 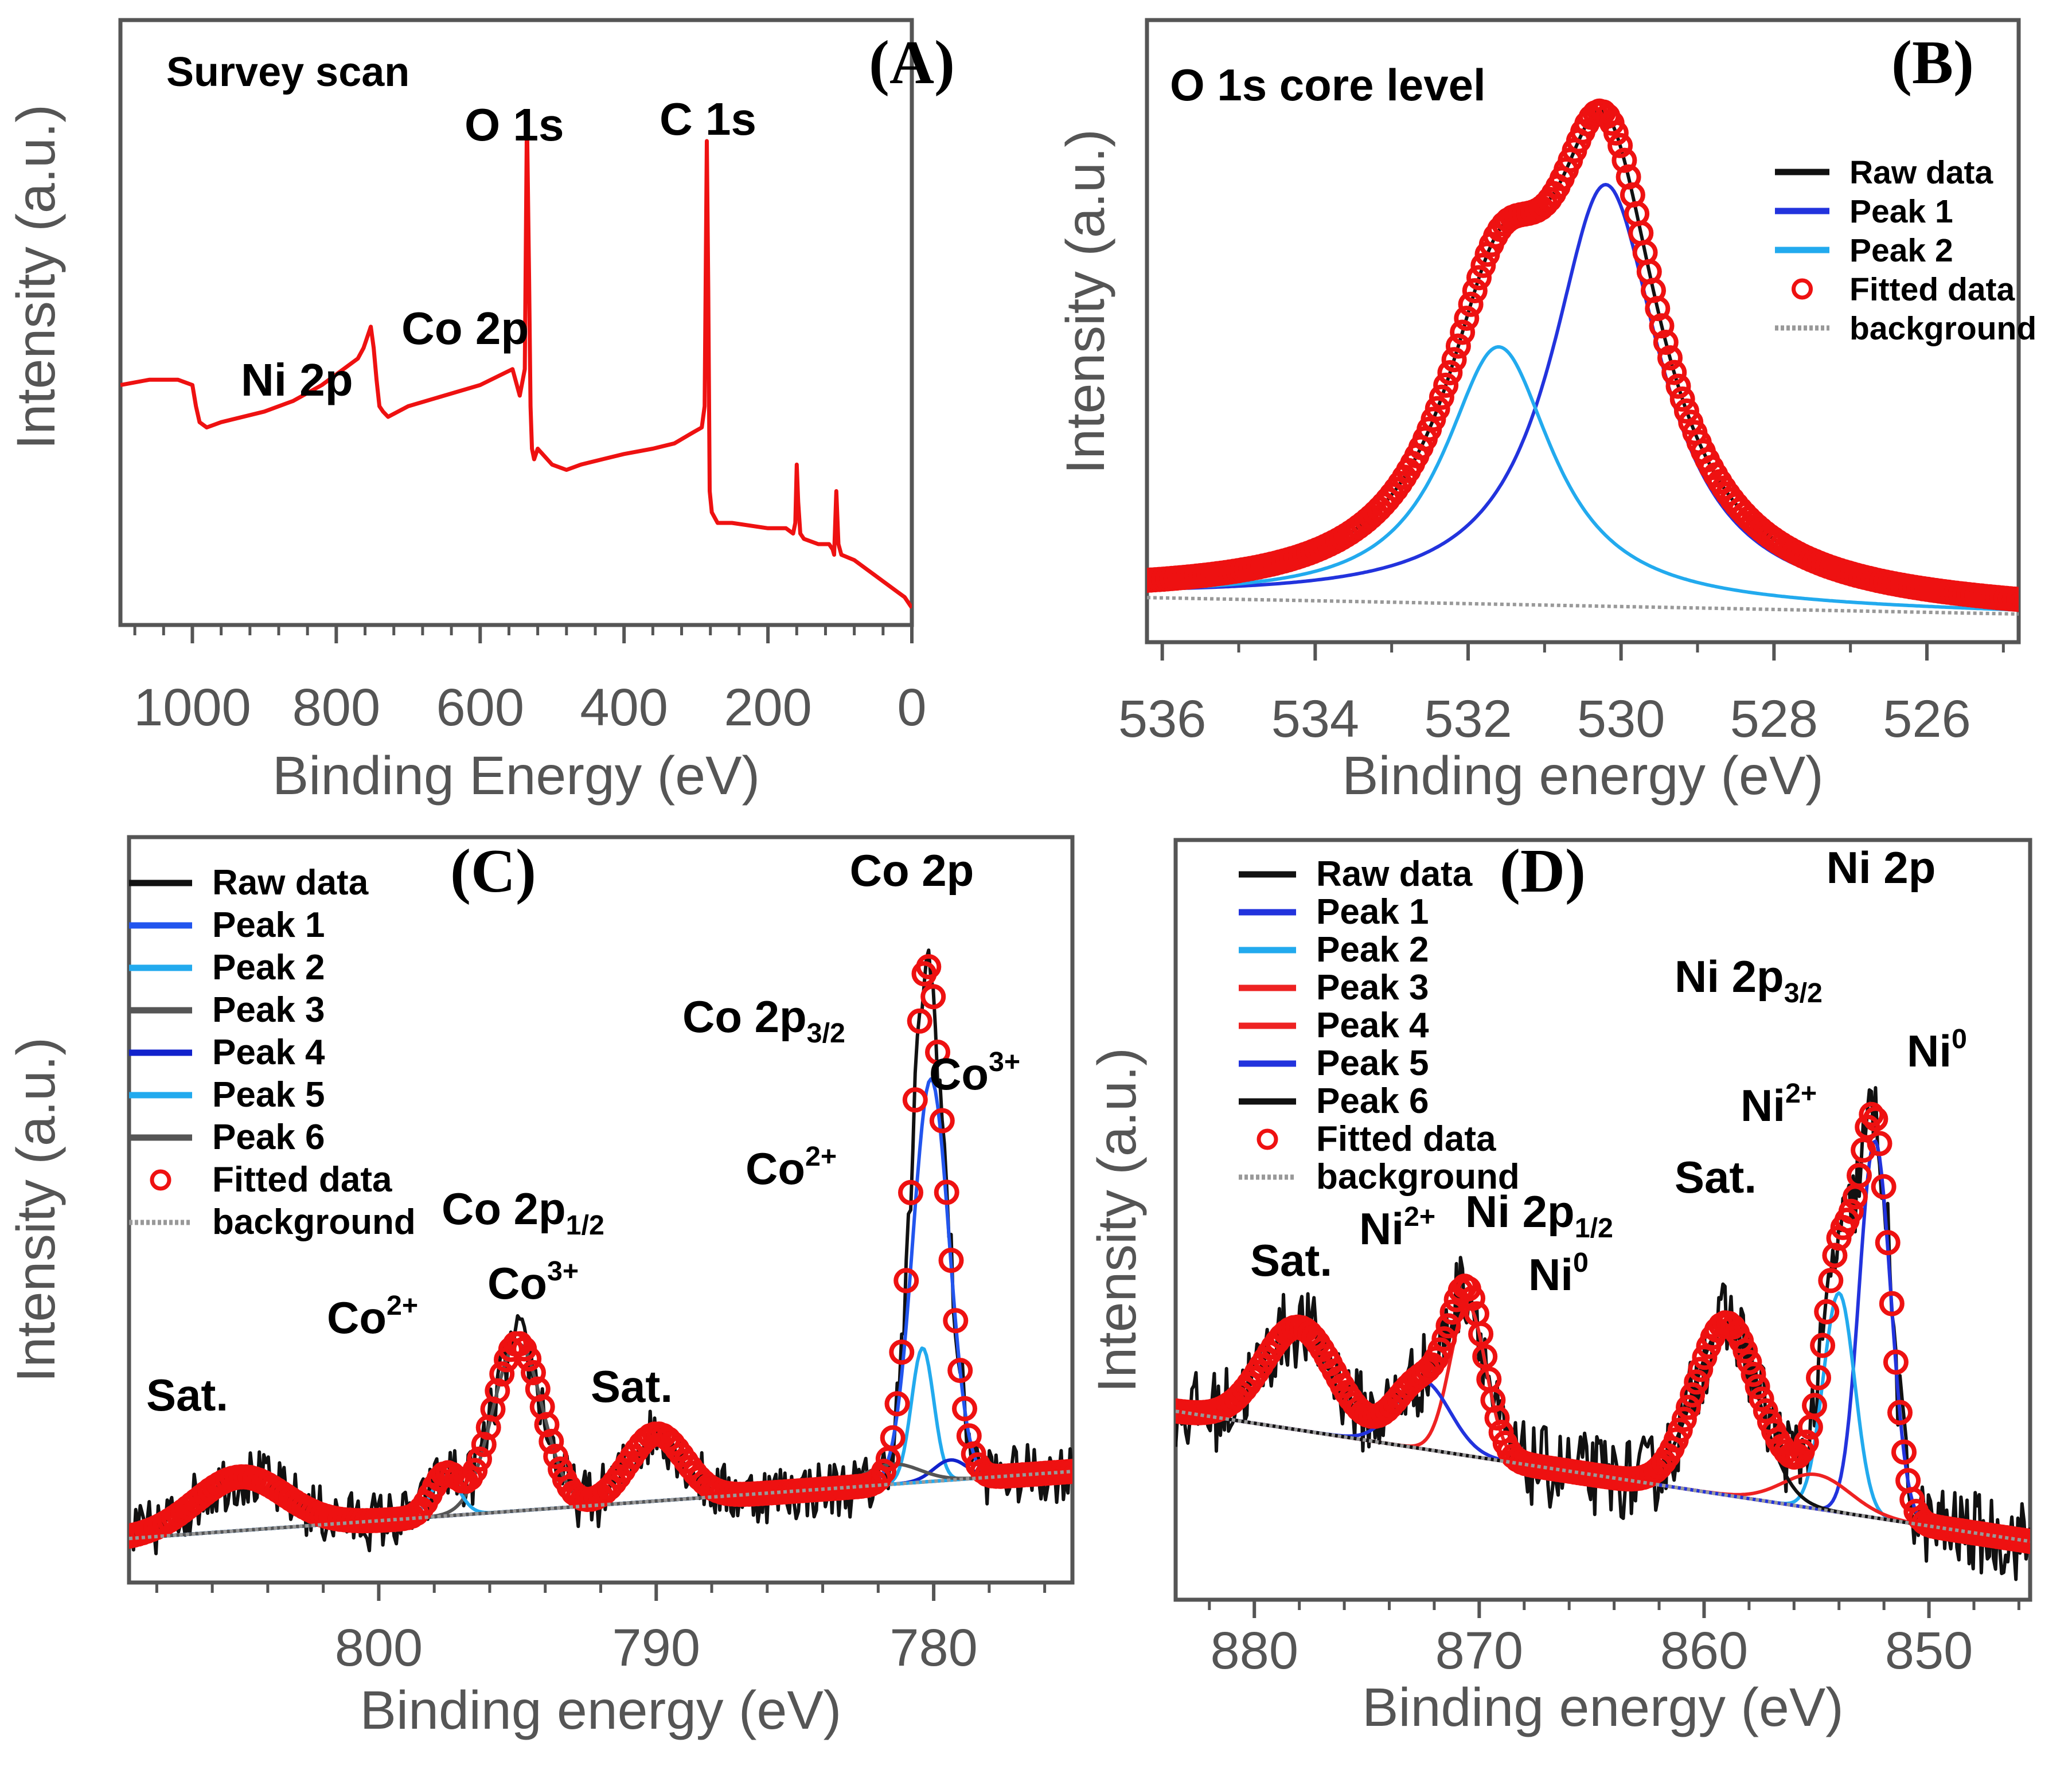 I want to click on peak-annotation: Co 2p1/2, so click(x=523, y=1212).